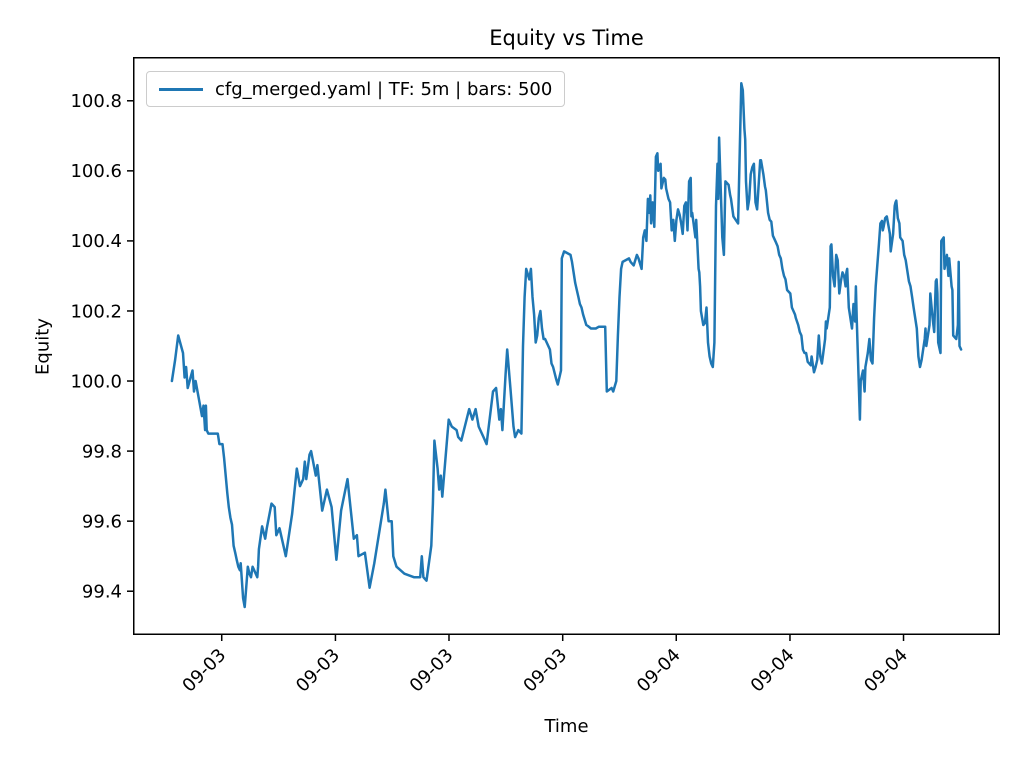 This screenshot has width=1024, height=768. I want to click on chart-title: Equity vs Time, so click(566, 38).